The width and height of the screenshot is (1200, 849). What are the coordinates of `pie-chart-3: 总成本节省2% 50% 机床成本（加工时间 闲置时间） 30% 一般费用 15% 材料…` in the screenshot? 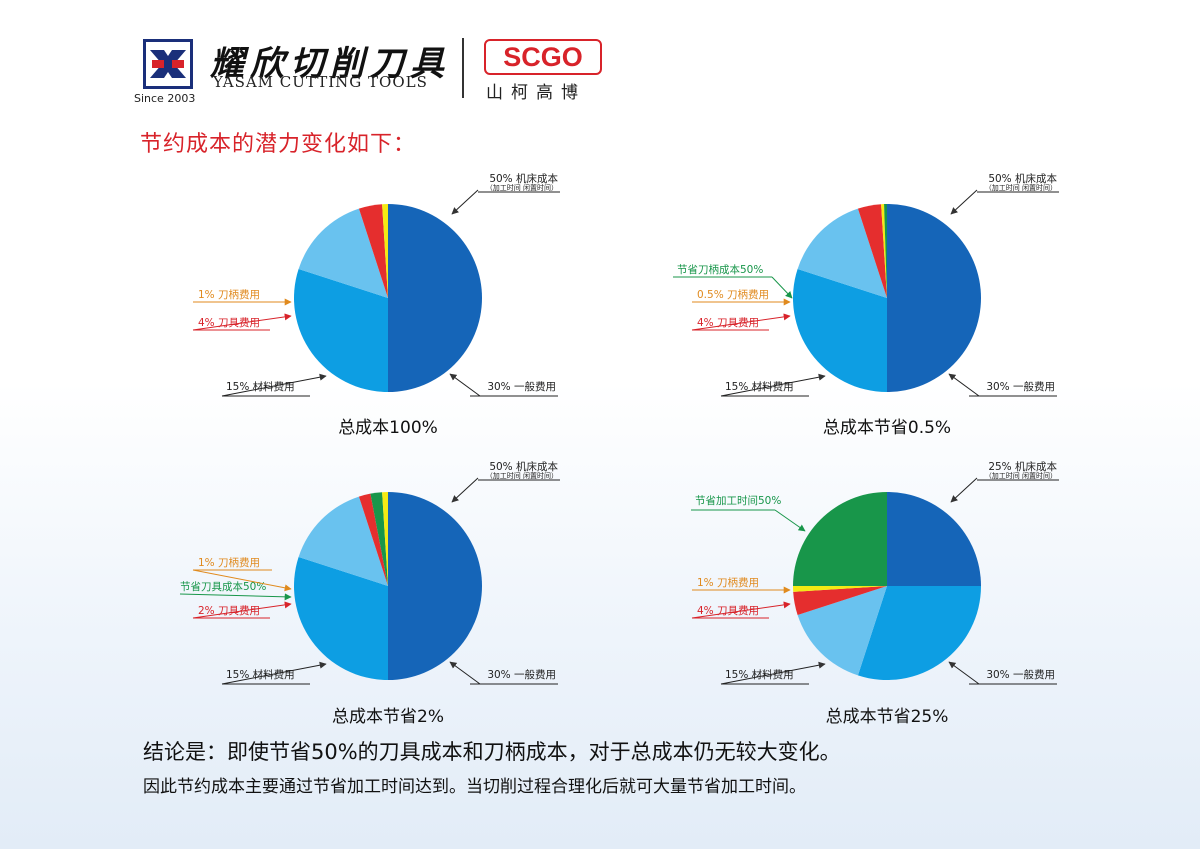 It's located at (369, 593).